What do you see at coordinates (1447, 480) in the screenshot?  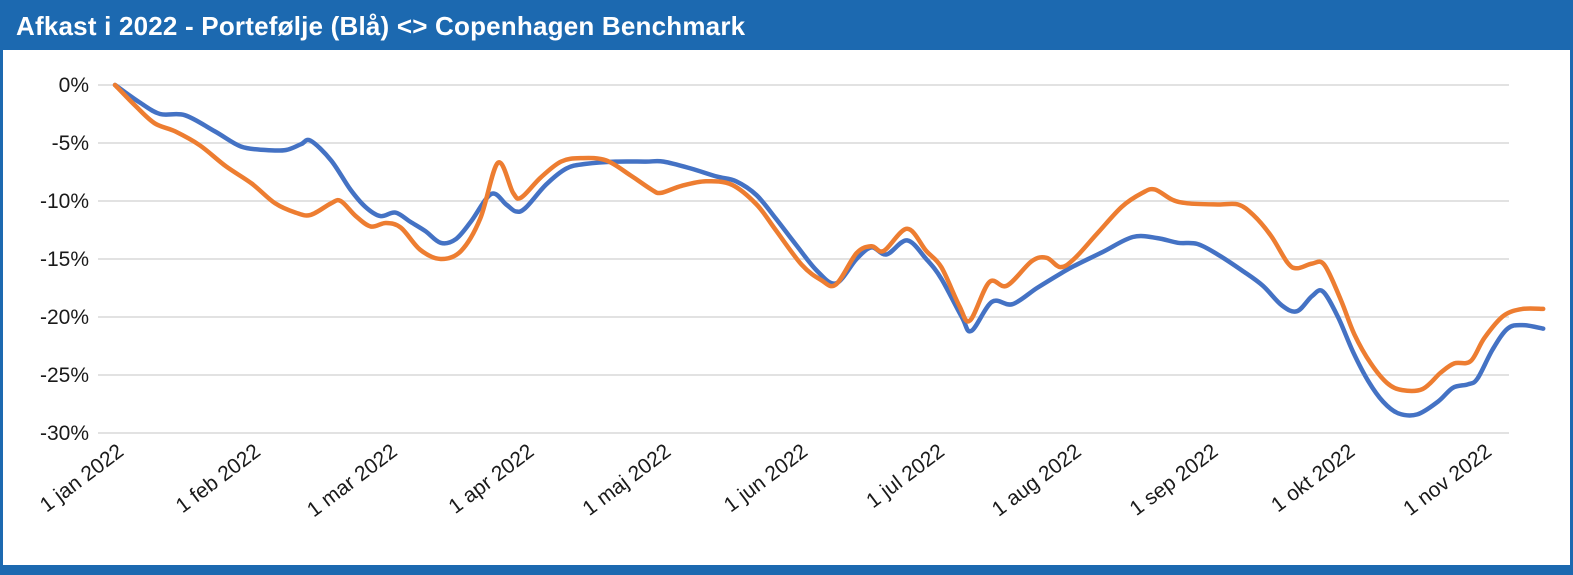 I see `x-axis-label: 1 nov 2022` at bounding box center [1447, 480].